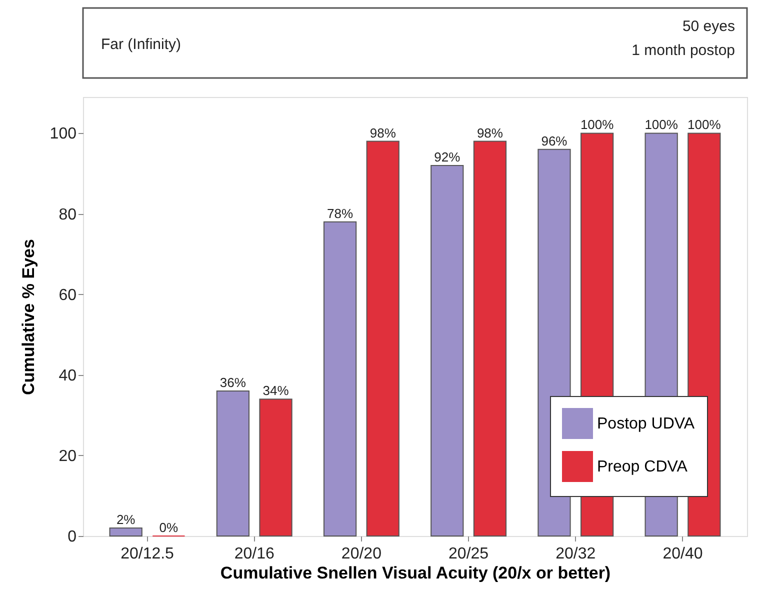 The height and width of the screenshot is (600, 760). Describe the element at coordinates (67, 375) in the screenshot. I see `y-tick-label: 40` at that location.